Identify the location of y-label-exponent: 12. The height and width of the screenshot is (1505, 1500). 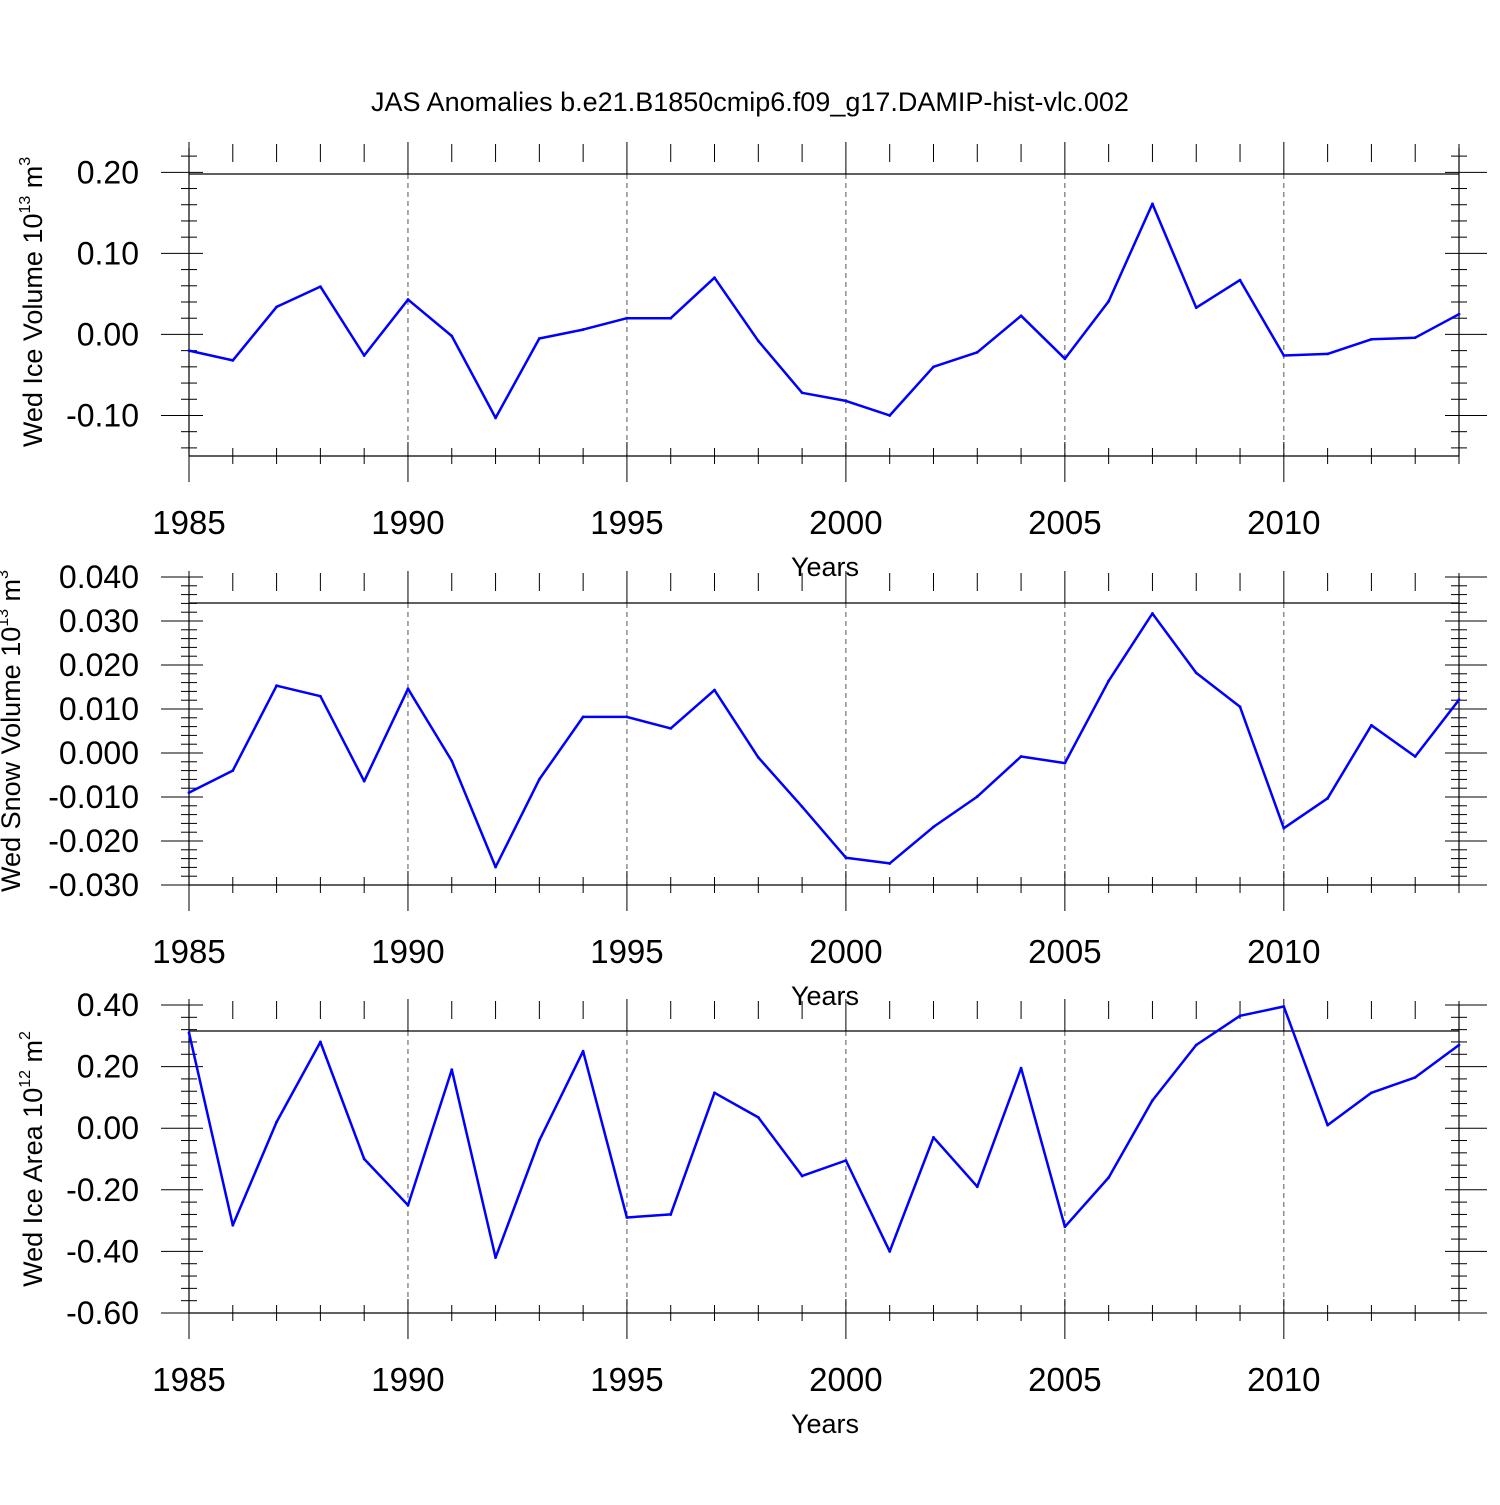
(25, 1079).